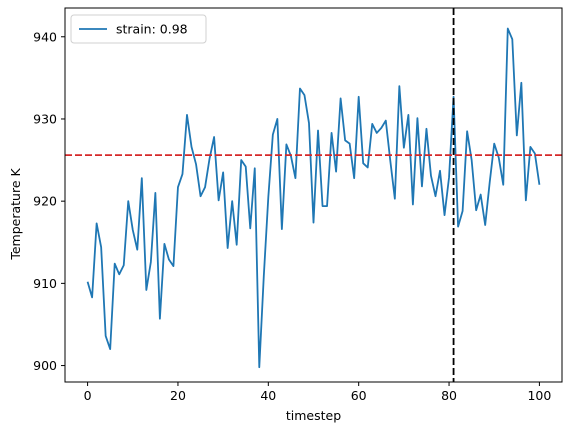 Image resolution: width=571 pixels, height=432 pixels. What do you see at coordinates (45, 201) in the screenshot?
I see `y-tick-label: 920` at bounding box center [45, 201].